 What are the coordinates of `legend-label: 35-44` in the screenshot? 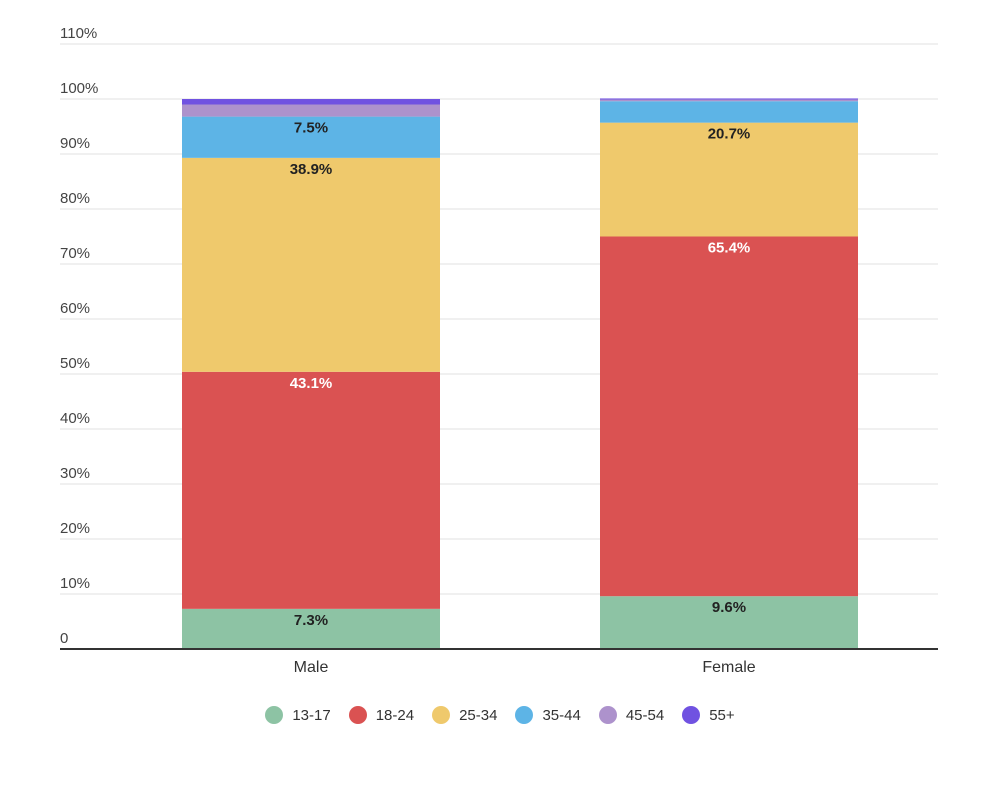 It's located at (561, 715).